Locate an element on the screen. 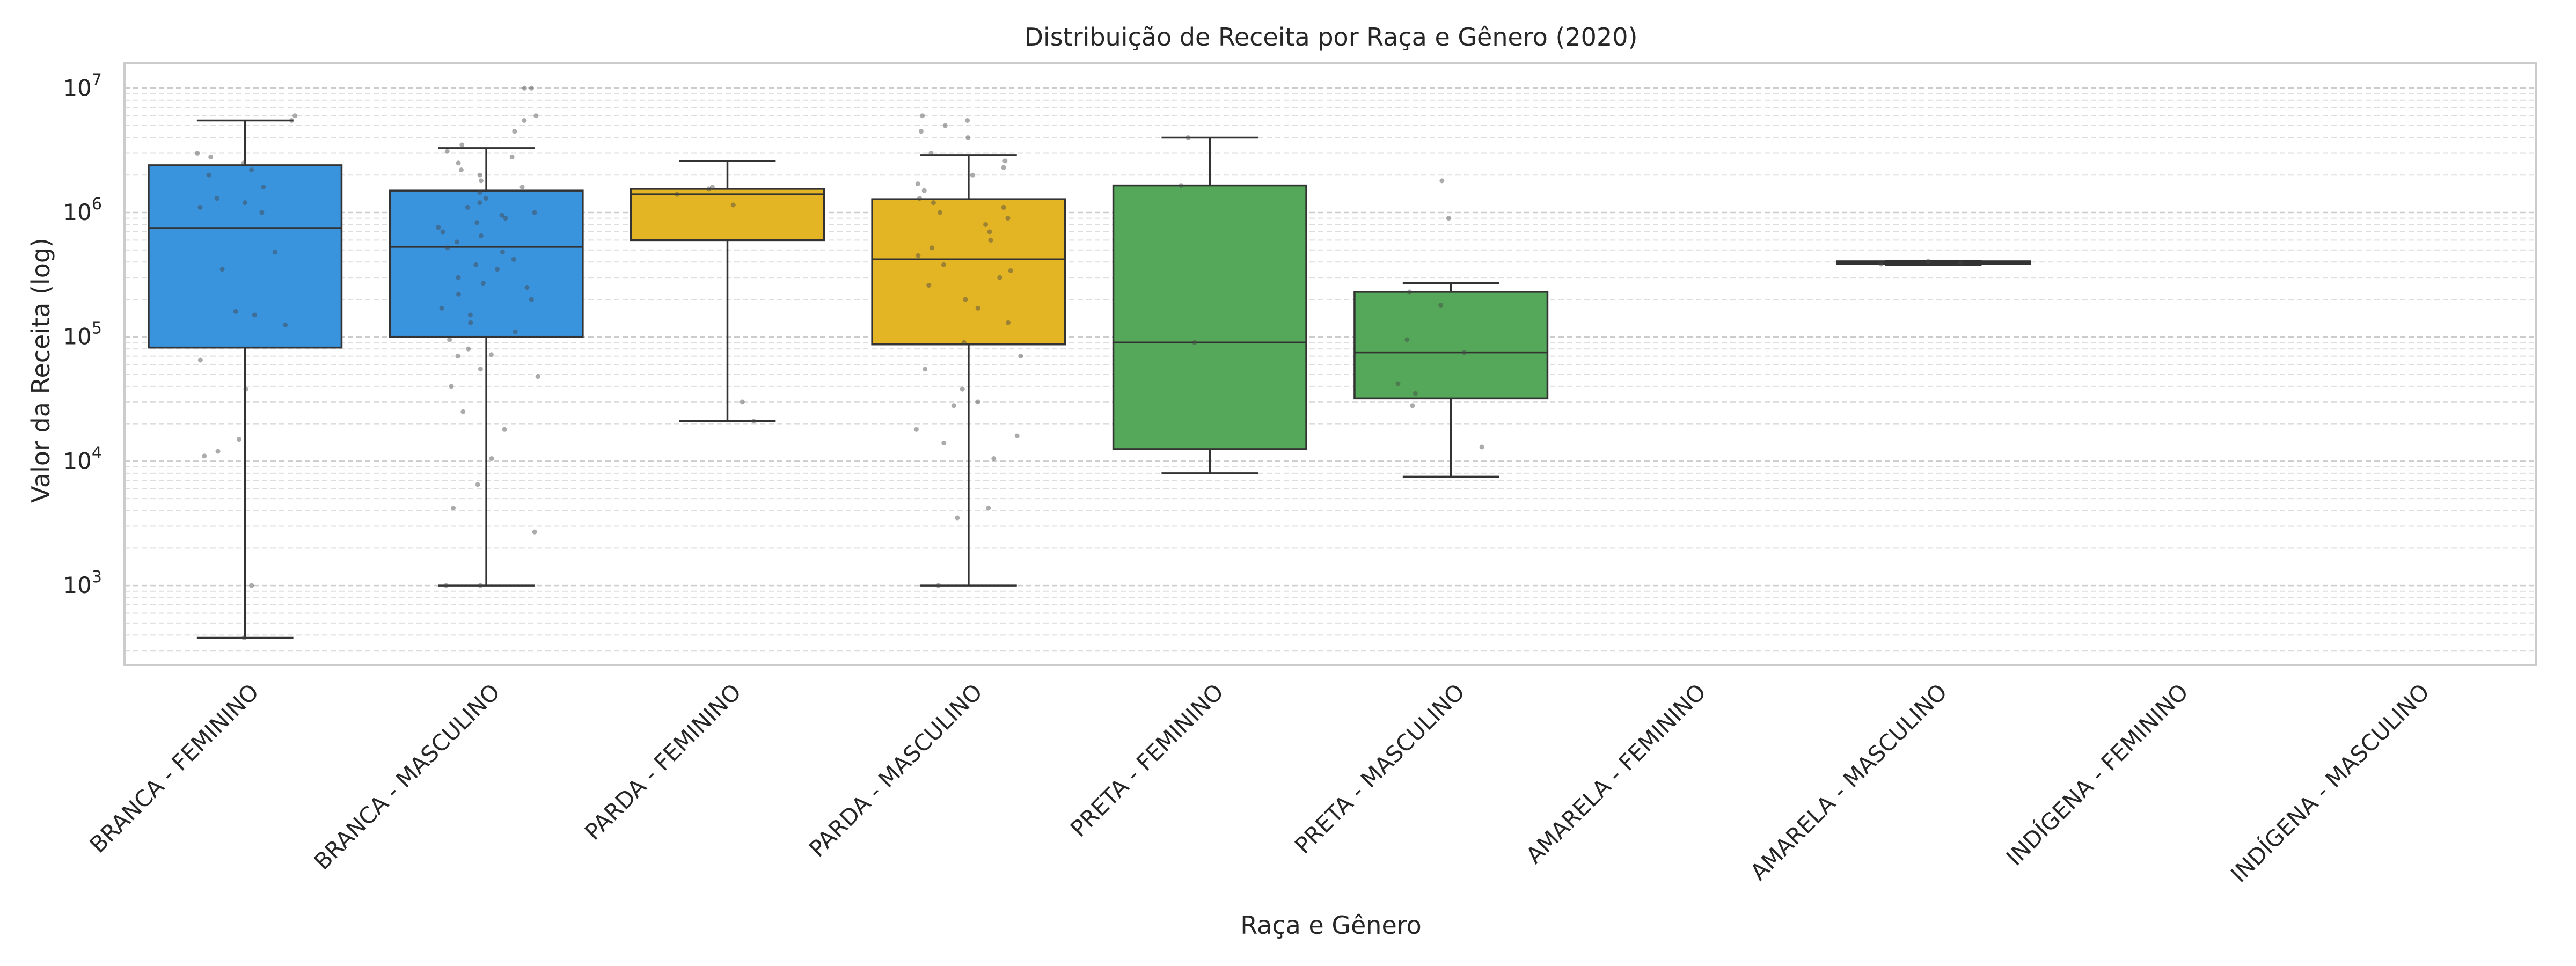  y-tick-label: 10⁵ is located at coordinates (82, 334).